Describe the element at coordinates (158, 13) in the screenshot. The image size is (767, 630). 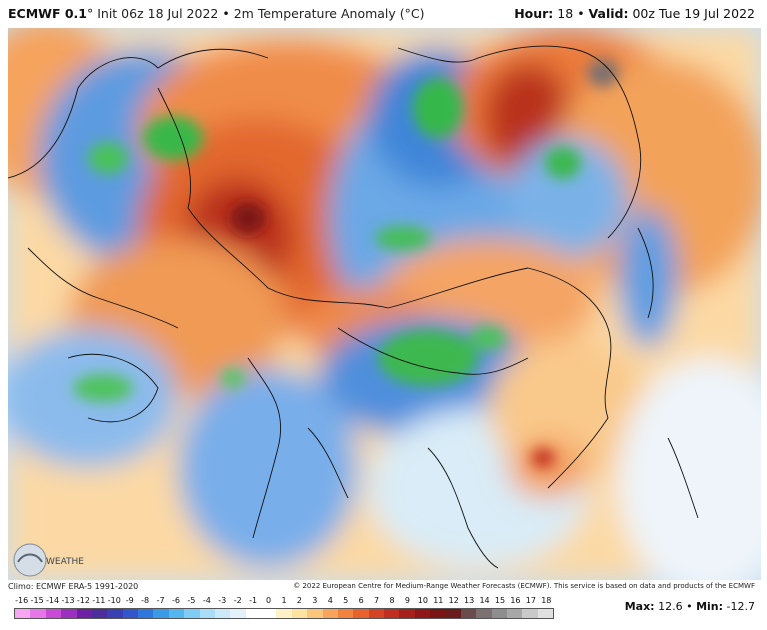
I see `init-time: Init 06z 18 Jul 2022` at that location.